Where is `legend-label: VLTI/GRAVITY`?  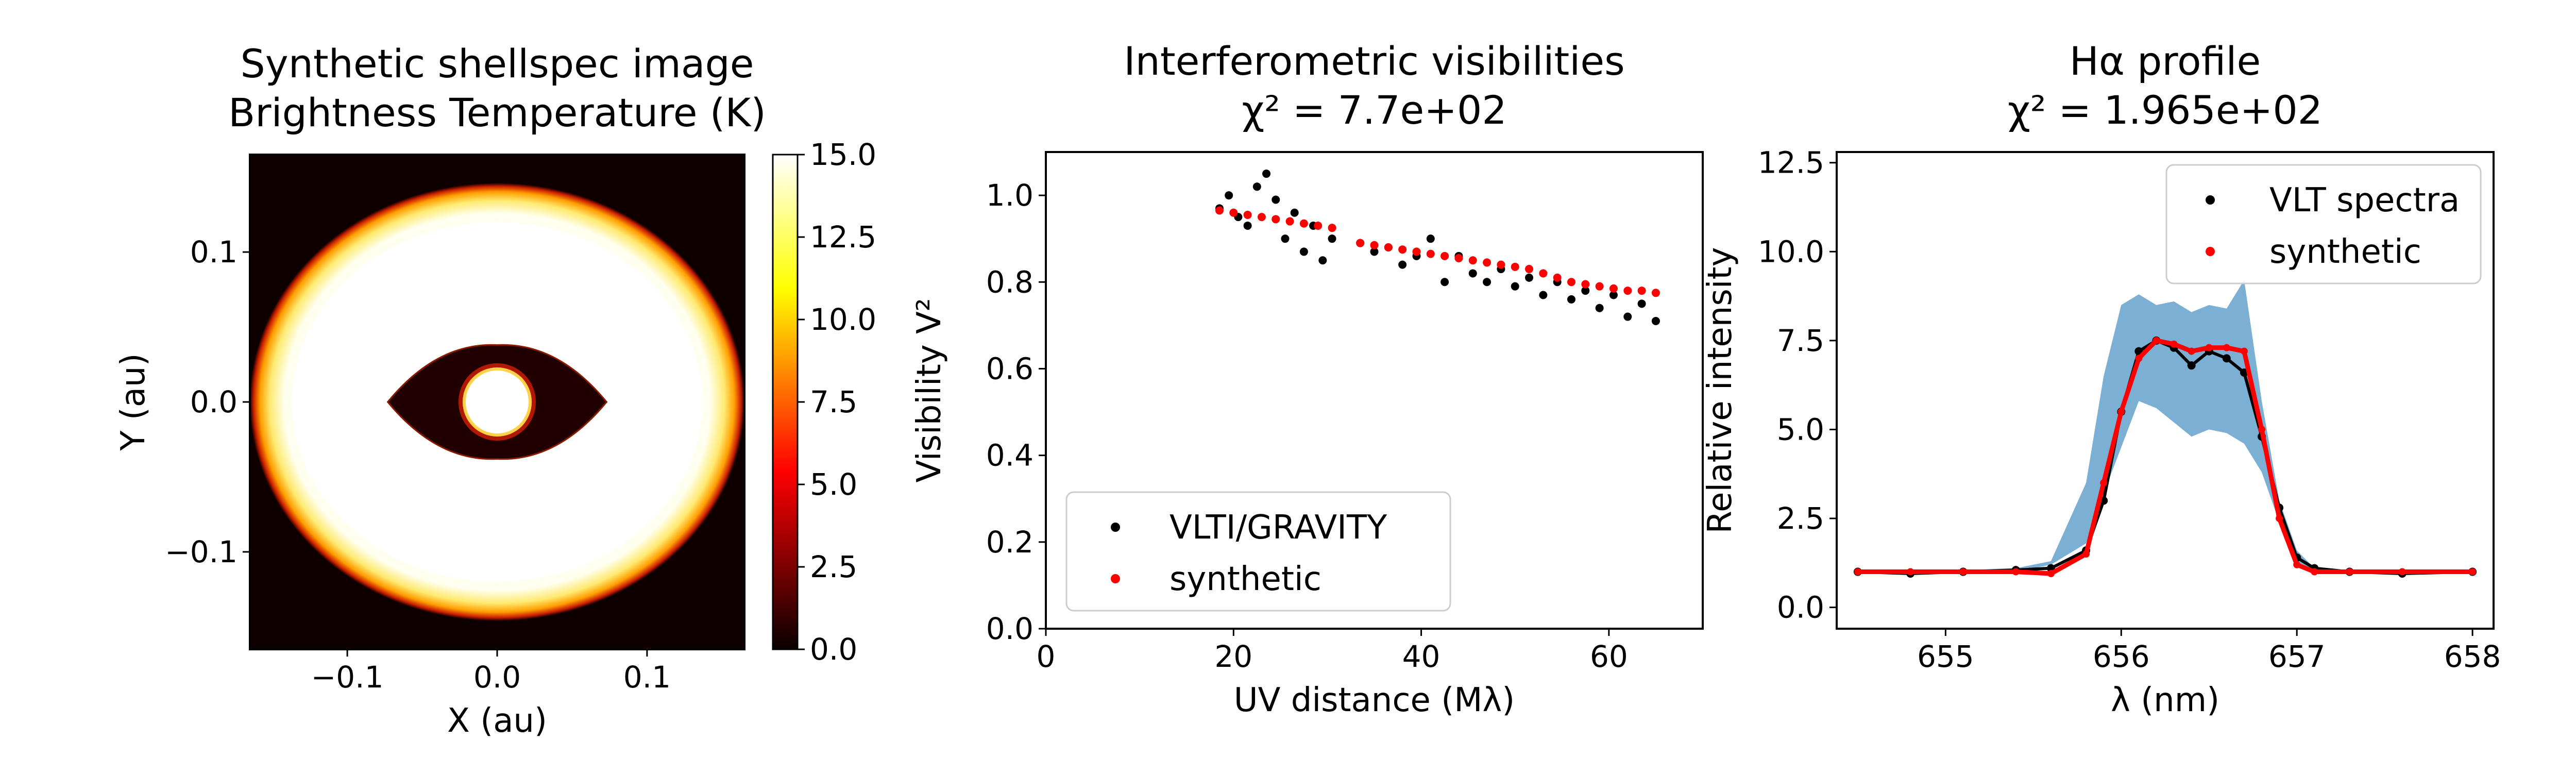
legend-label: VLTI/GRAVITY is located at coordinates (1278, 528).